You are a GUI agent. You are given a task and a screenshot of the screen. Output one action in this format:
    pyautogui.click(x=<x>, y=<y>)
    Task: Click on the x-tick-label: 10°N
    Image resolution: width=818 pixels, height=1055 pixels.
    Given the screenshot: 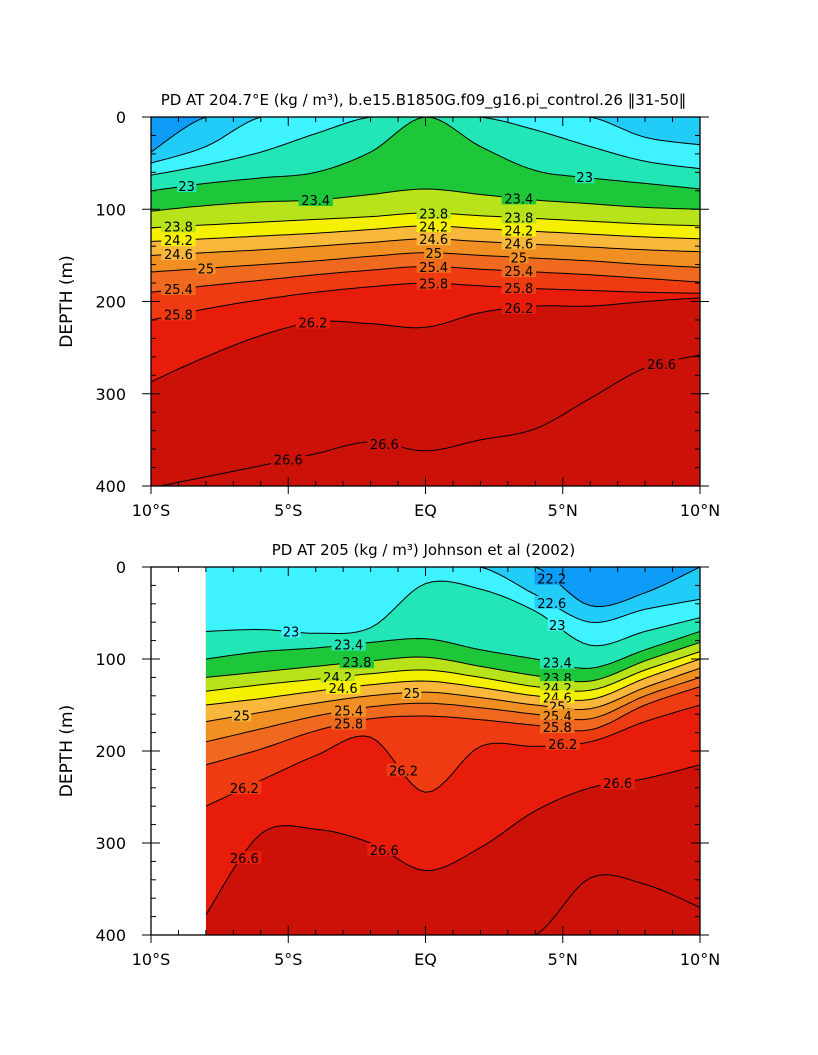 What is the action you would take?
    pyautogui.click(x=700, y=510)
    